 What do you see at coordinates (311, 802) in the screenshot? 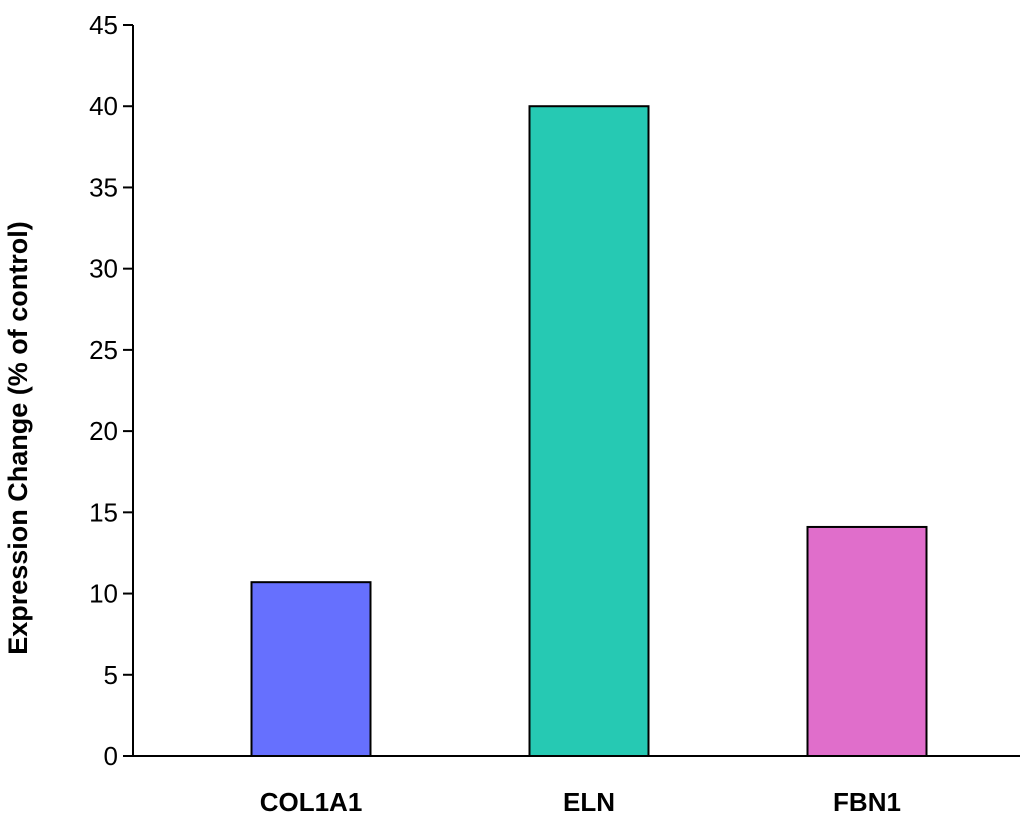
I see `x-category-label: COL1A1` at bounding box center [311, 802].